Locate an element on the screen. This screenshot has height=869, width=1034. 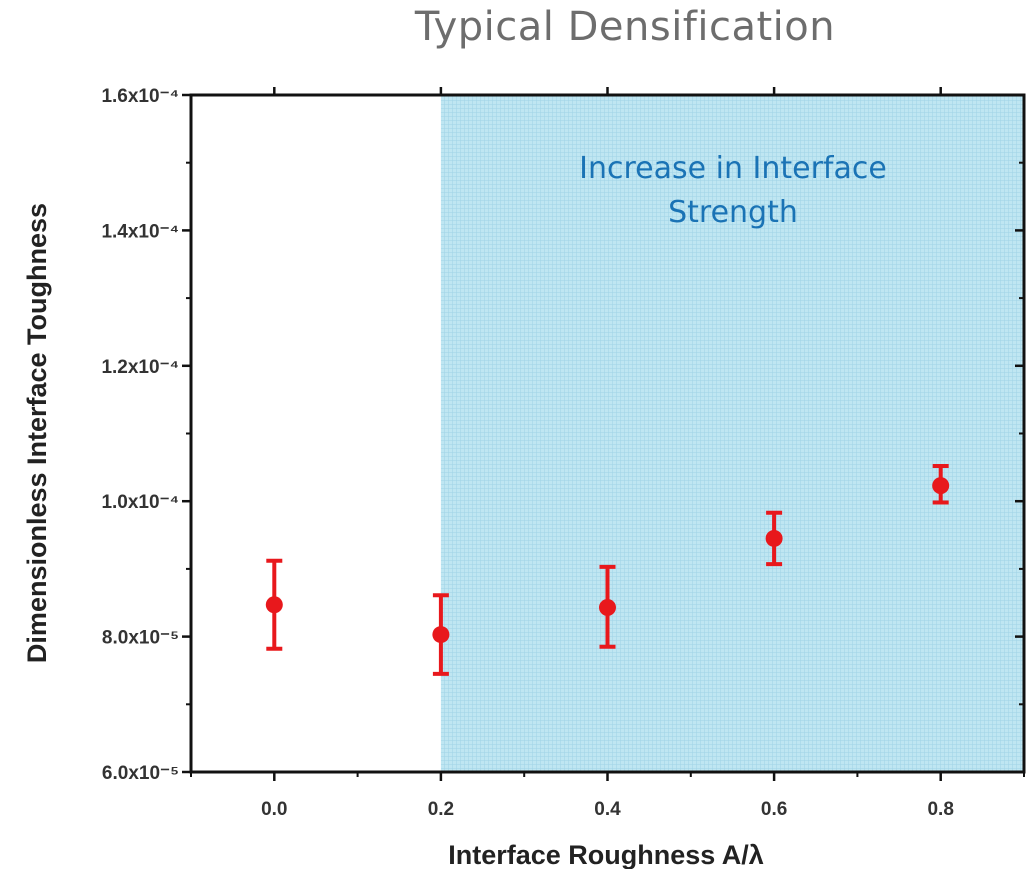
x-tick-label: 0.2 is located at coordinates (441, 809).